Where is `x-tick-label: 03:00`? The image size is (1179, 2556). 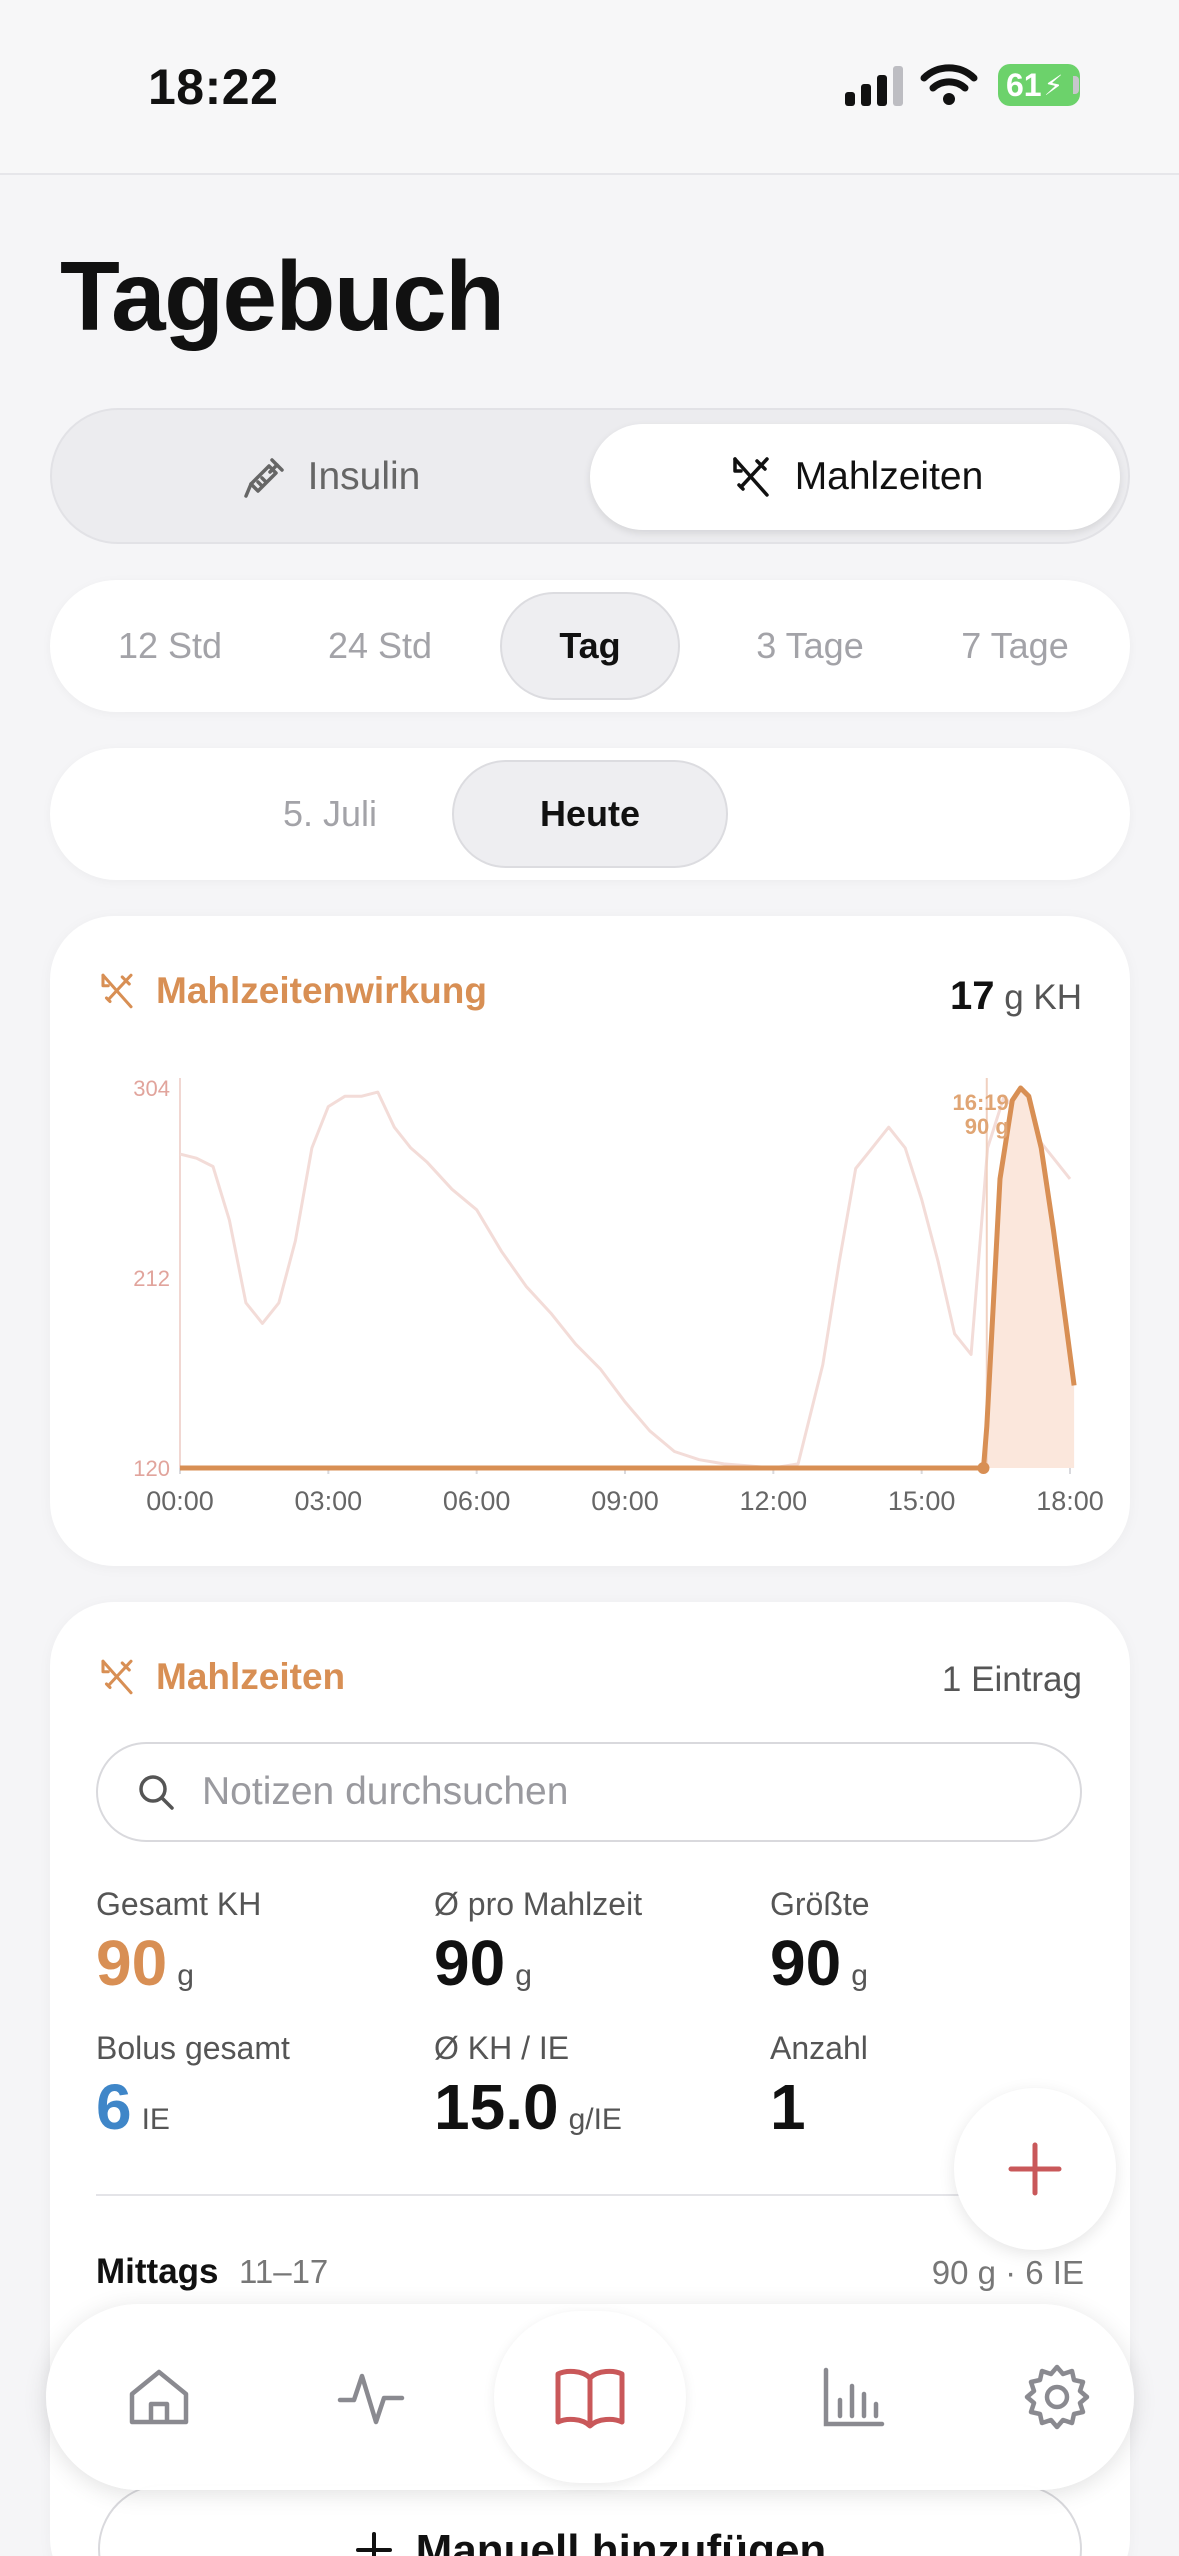 x-tick-label: 03:00 is located at coordinates (329, 1501).